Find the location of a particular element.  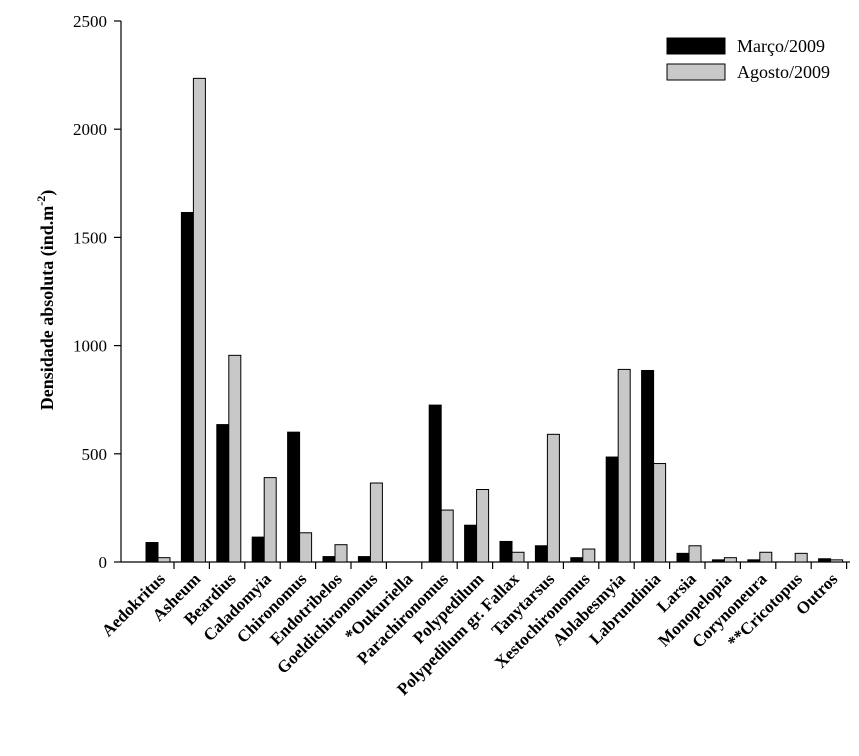

legend: Março/2009 Agosto/2009 is located at coordinates (748, 59).